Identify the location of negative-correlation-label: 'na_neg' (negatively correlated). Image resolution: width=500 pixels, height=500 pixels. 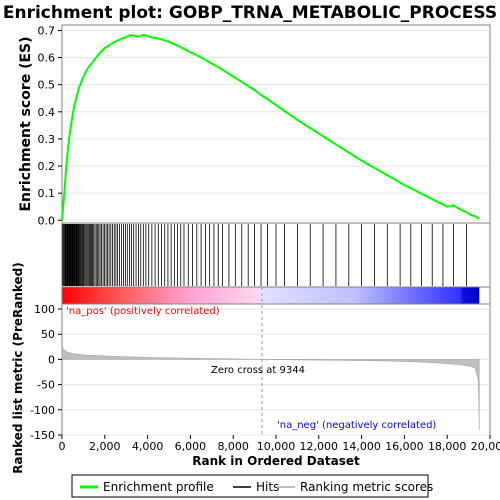
(356, 425).